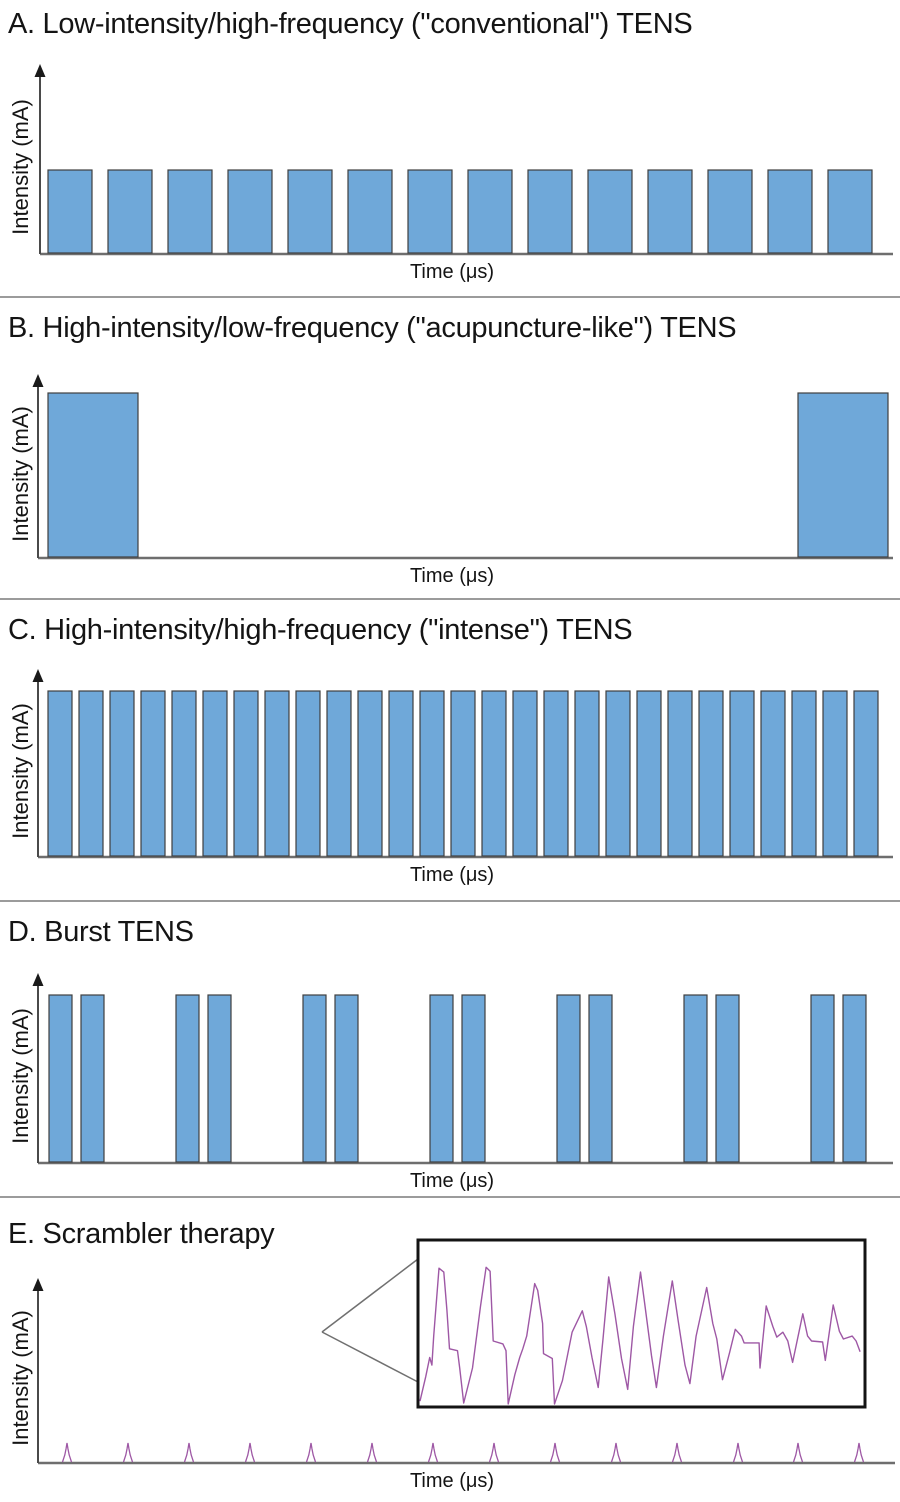 Image resolution: width=900 pixels, height=1502 pixels. I want to click on panel-d-plot: Intensity (mA) Time (μs), so click(450, 1082).